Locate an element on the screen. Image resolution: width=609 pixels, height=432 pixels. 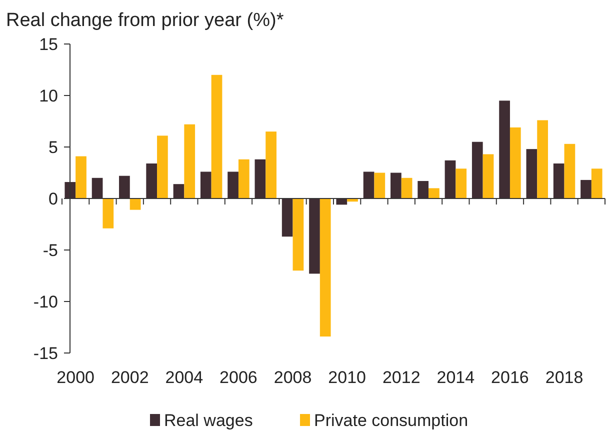
x-tick-label: 2014 is located at coordinates (455, 377).